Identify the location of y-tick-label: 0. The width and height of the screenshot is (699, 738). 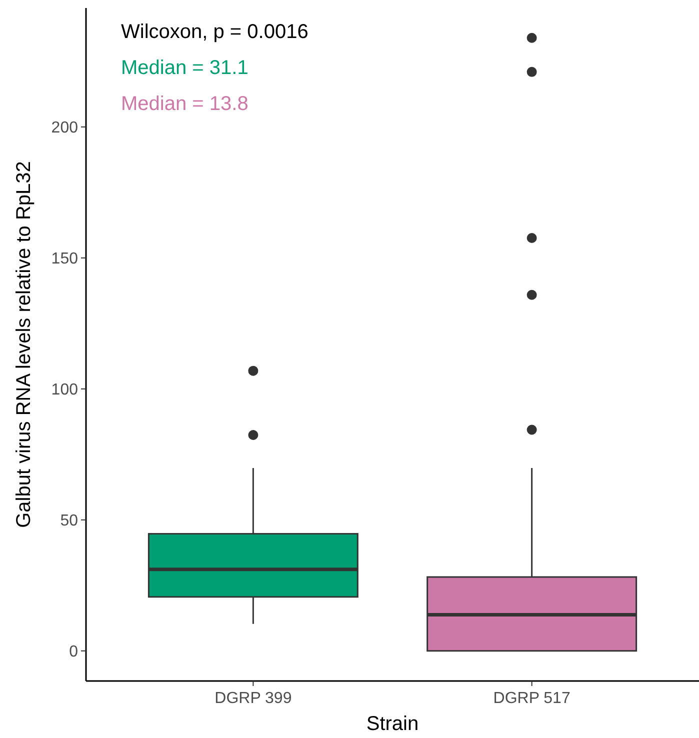
(73, 651).